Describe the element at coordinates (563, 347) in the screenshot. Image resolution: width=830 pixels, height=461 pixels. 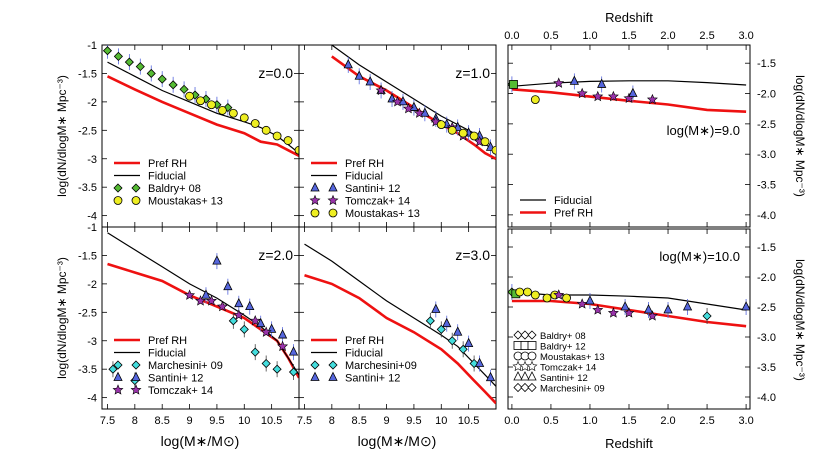
I see `legend-label: Baldry+ 12` at that location.